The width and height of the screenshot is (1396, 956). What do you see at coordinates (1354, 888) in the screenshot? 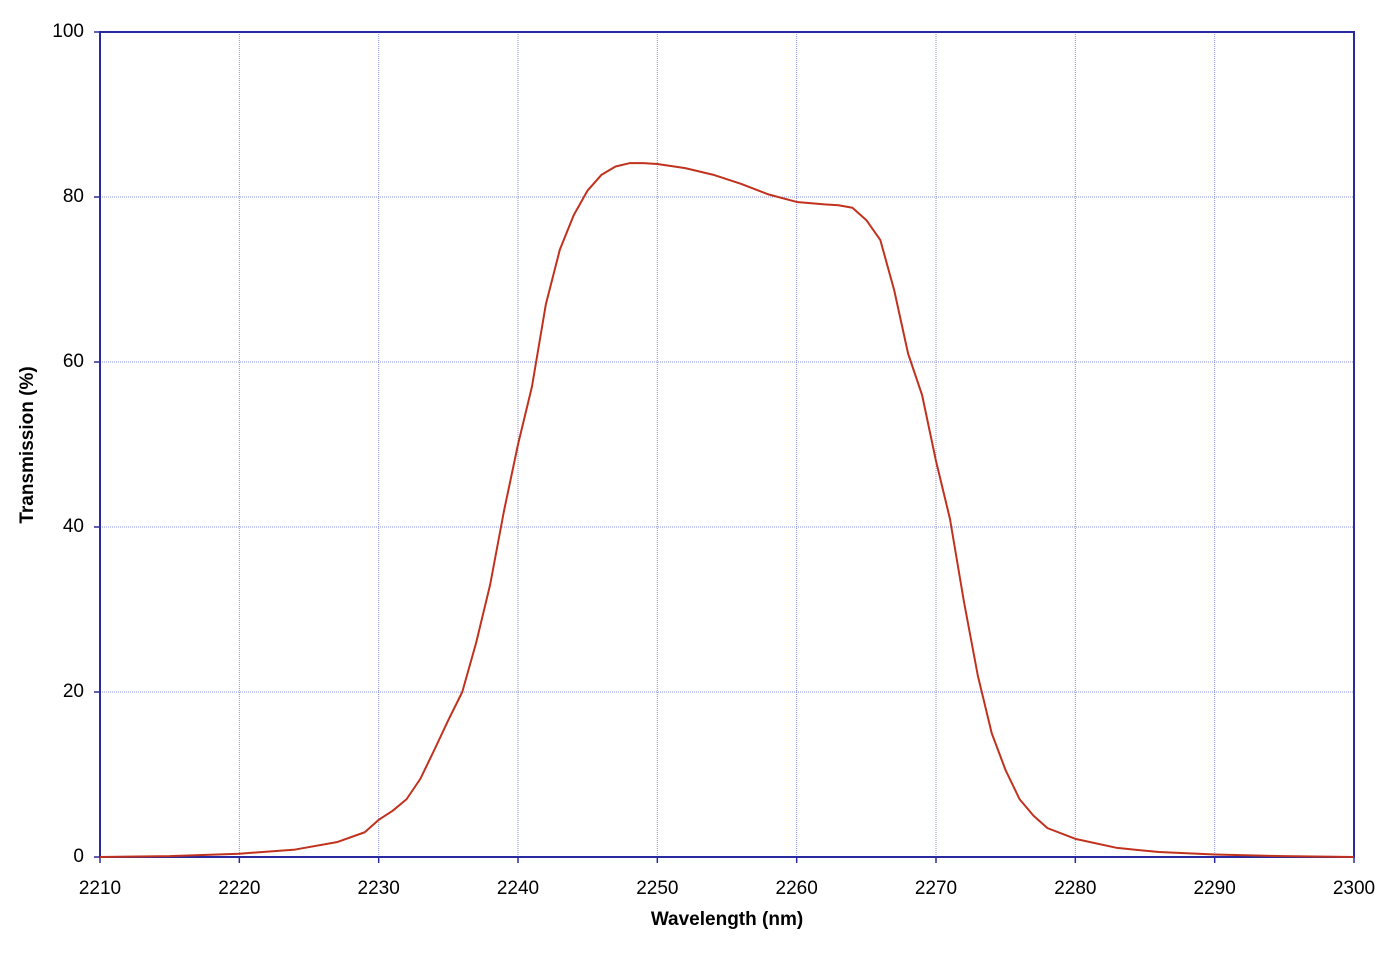
I see `x-tick-label: 2300` at bounding box center [1354, 888].